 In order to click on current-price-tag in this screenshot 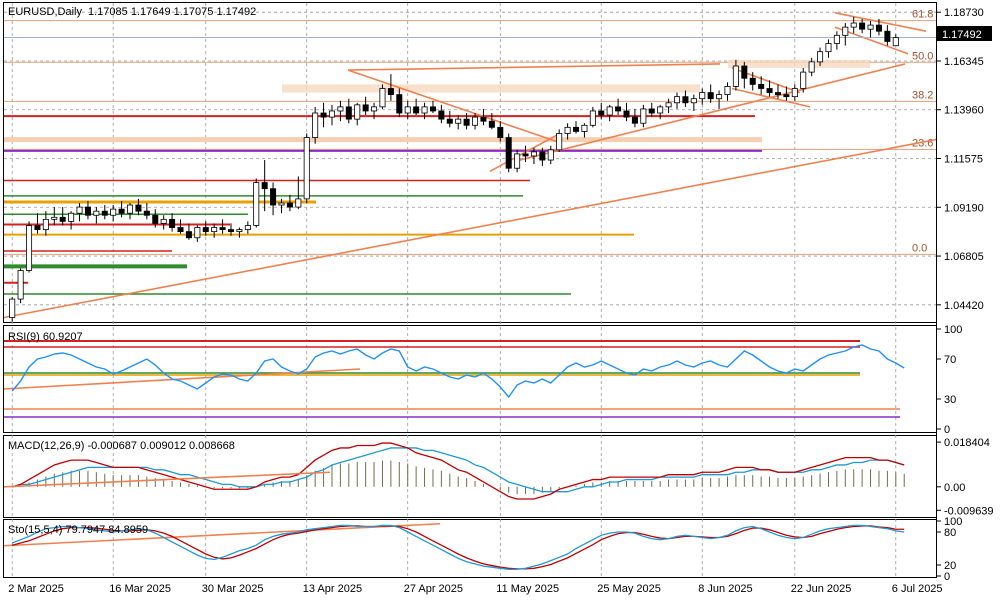, I will do `click(964, 33)`.